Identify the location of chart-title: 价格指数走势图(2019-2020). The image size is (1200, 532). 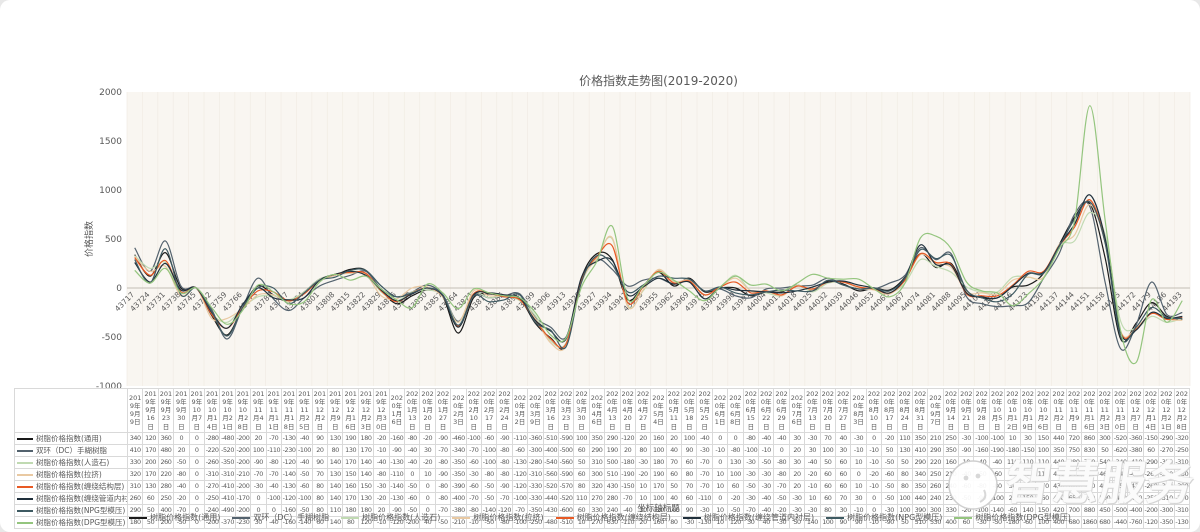
(658, 81).